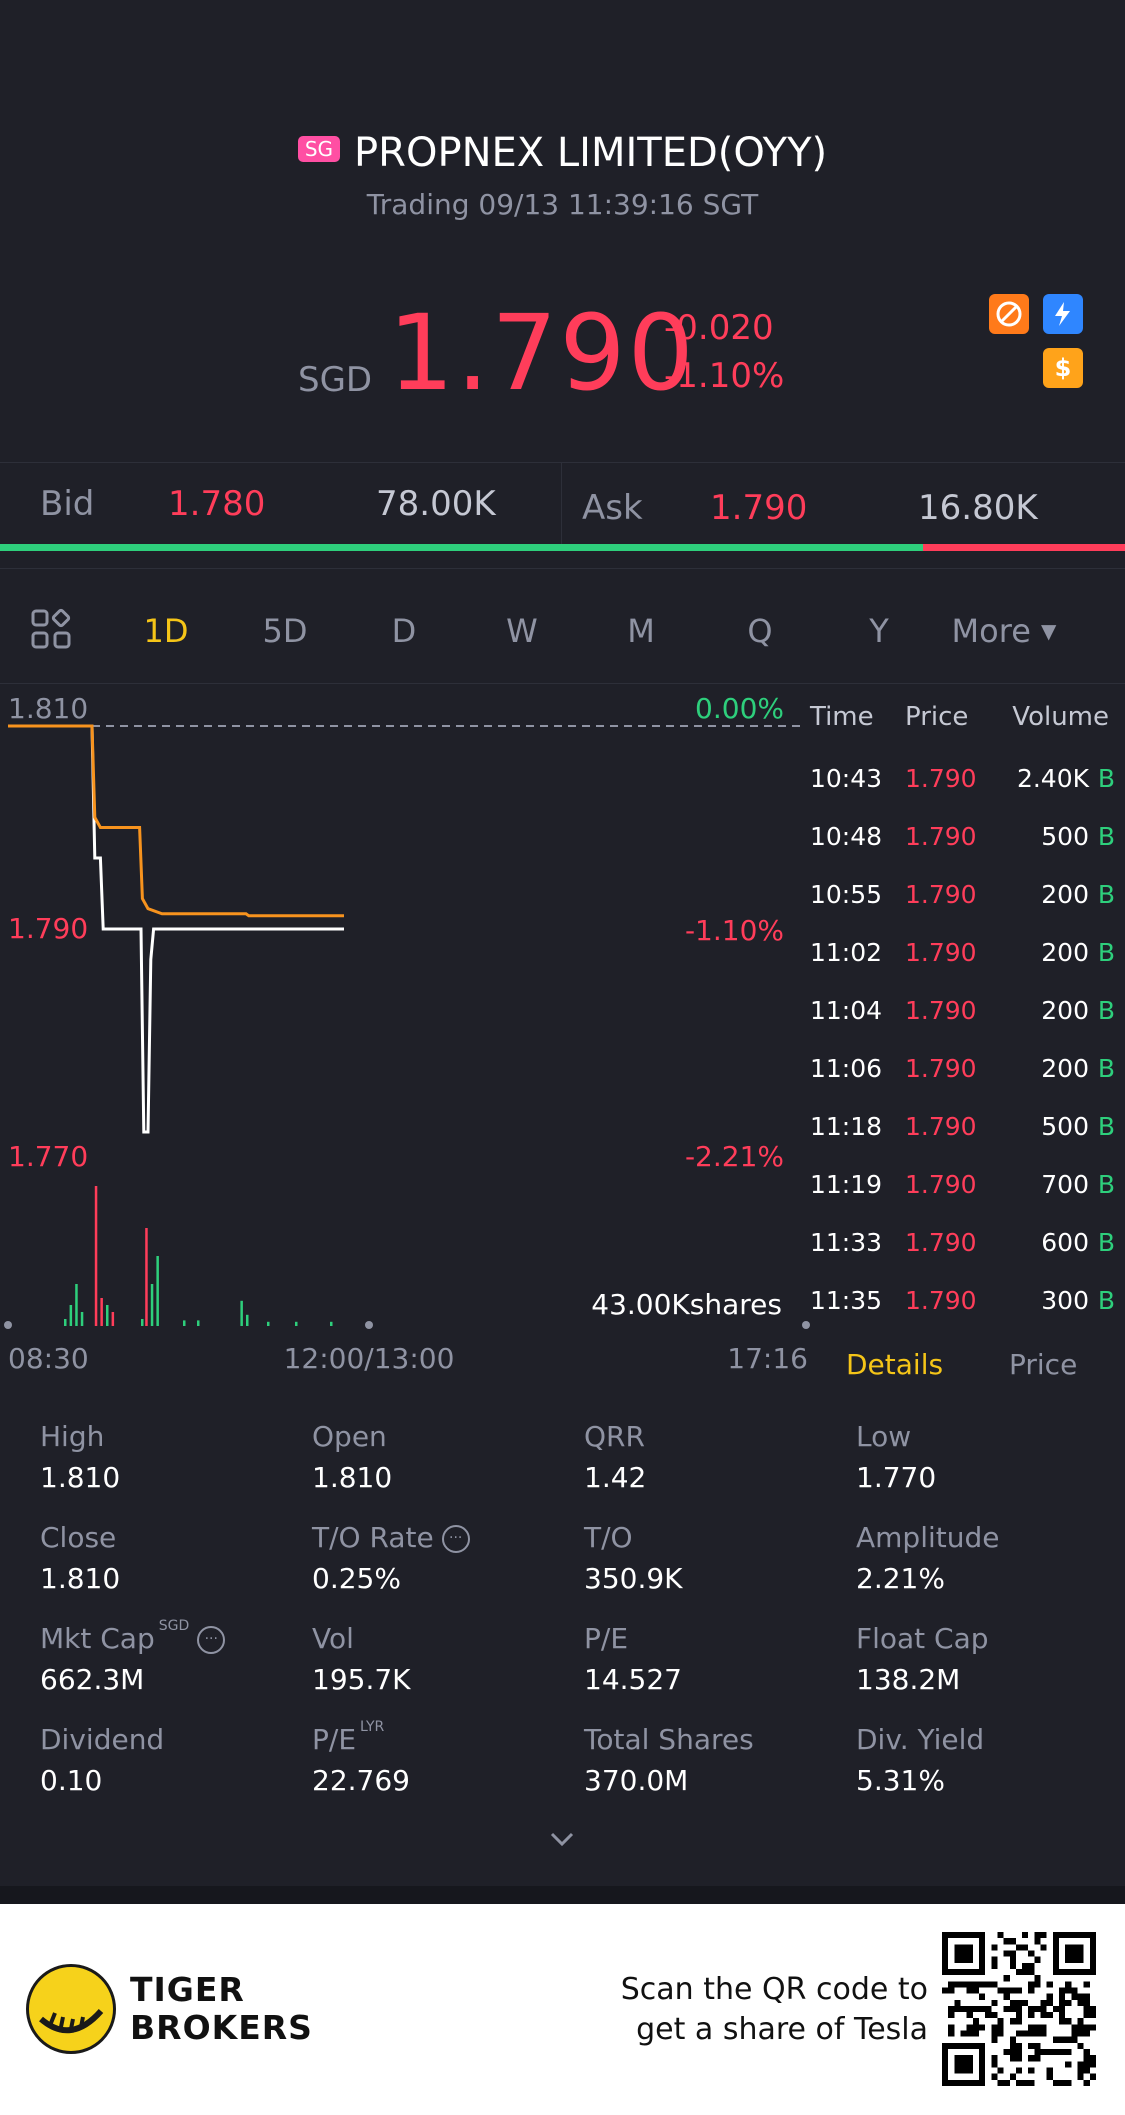 This screenshot has height=2115, width=1125. What do you see at coordinates (174, 1626) in the screenshot?
I see `stat-label-sup: SGD` at bounding box center [174, 1626].